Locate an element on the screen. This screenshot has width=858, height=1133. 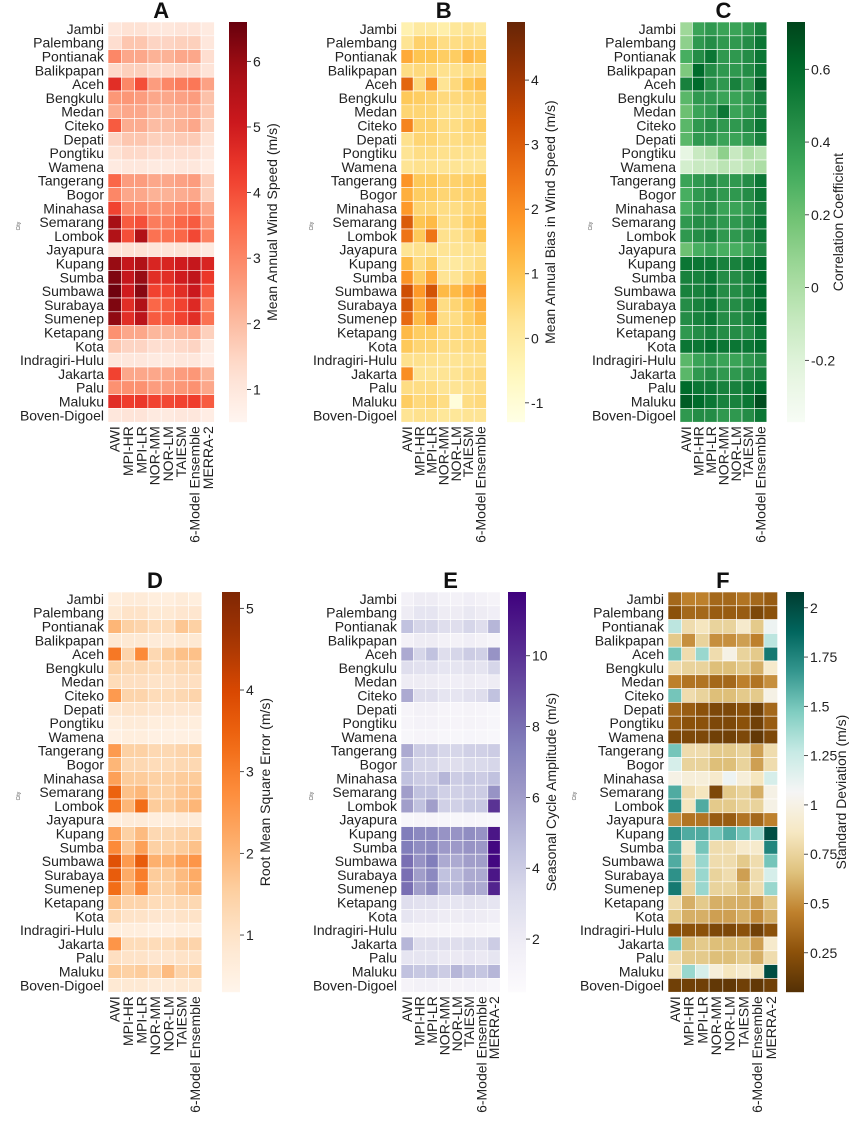
panel-letter: F is located at coordinates (722, 580).